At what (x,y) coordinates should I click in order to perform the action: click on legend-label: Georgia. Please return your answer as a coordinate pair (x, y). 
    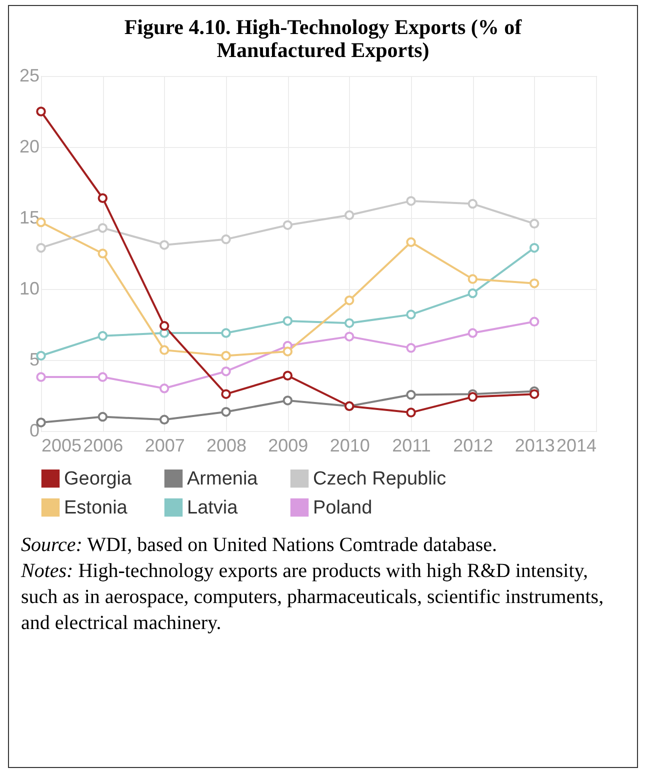
    Looking at the image, I should click on (98, 479).